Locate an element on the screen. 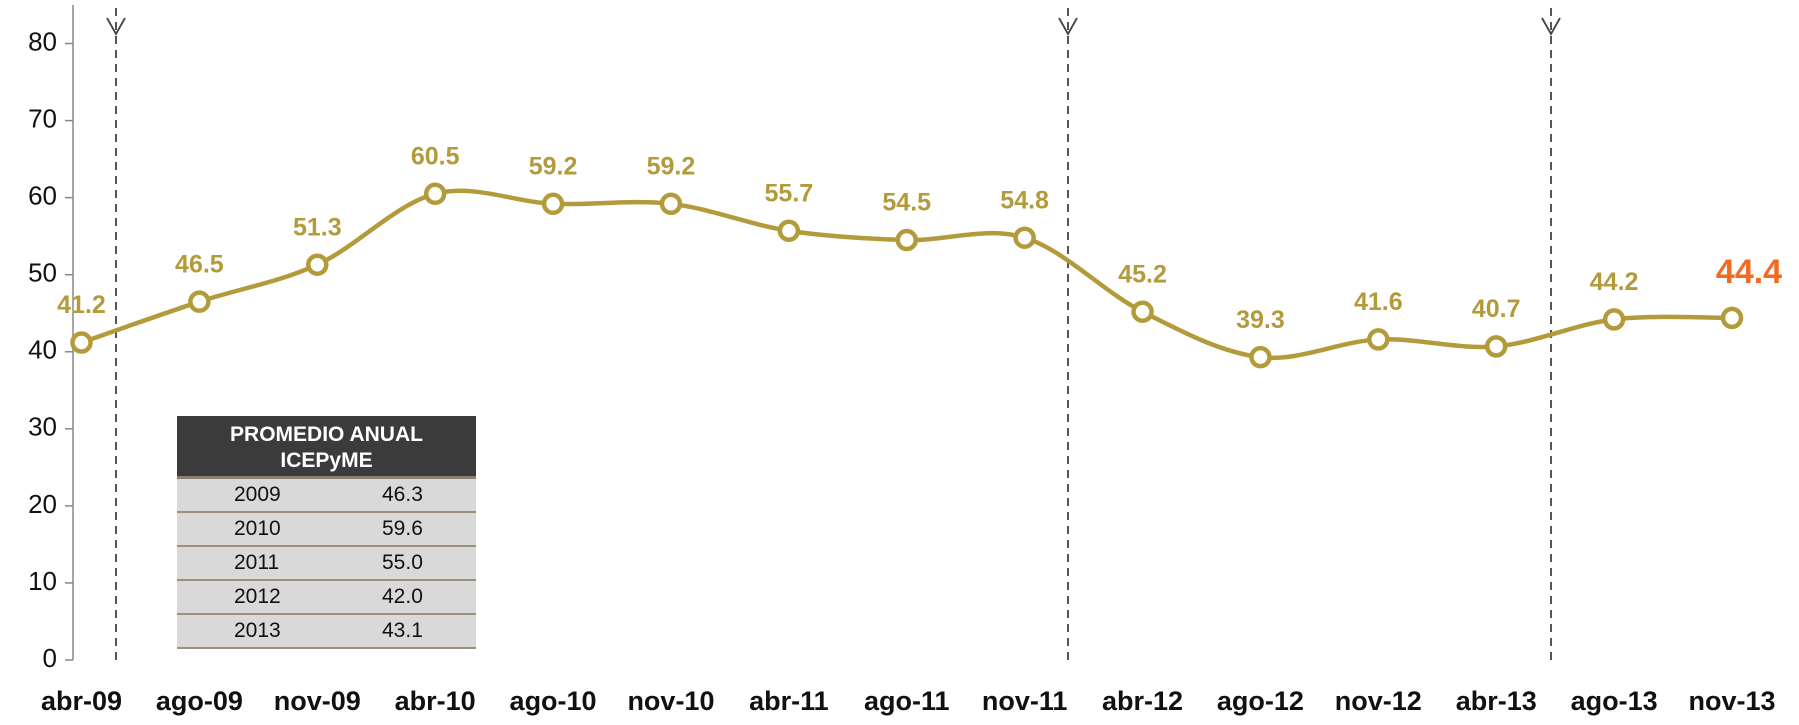 This screenshot has height=725, width=1799. x-tick-label: nov-11 is located at coordinates (1025, 701).